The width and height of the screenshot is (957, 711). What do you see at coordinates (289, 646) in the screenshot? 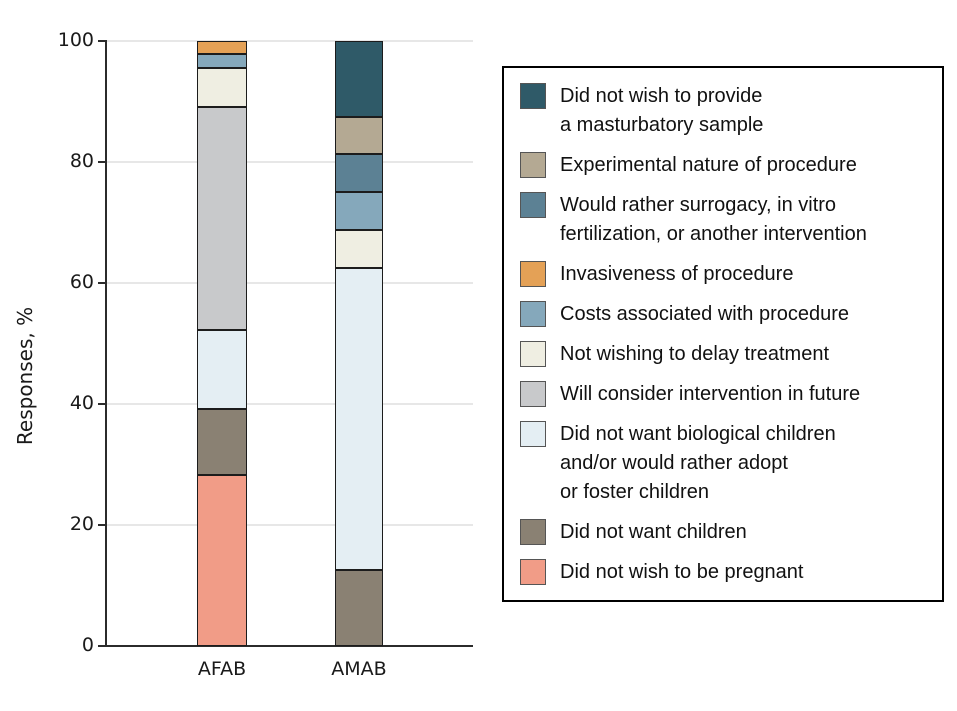
I see `x-axis-spine` at bounding box center [289, 646].